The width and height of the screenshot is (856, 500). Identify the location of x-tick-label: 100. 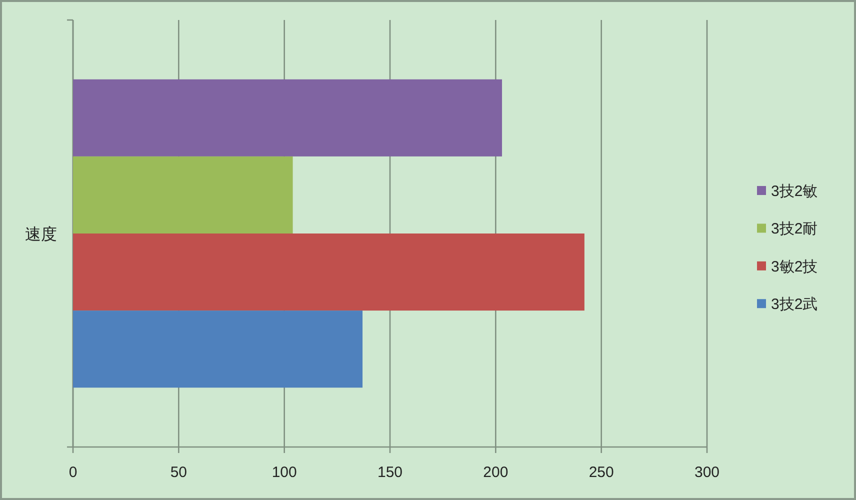
(284, 472).